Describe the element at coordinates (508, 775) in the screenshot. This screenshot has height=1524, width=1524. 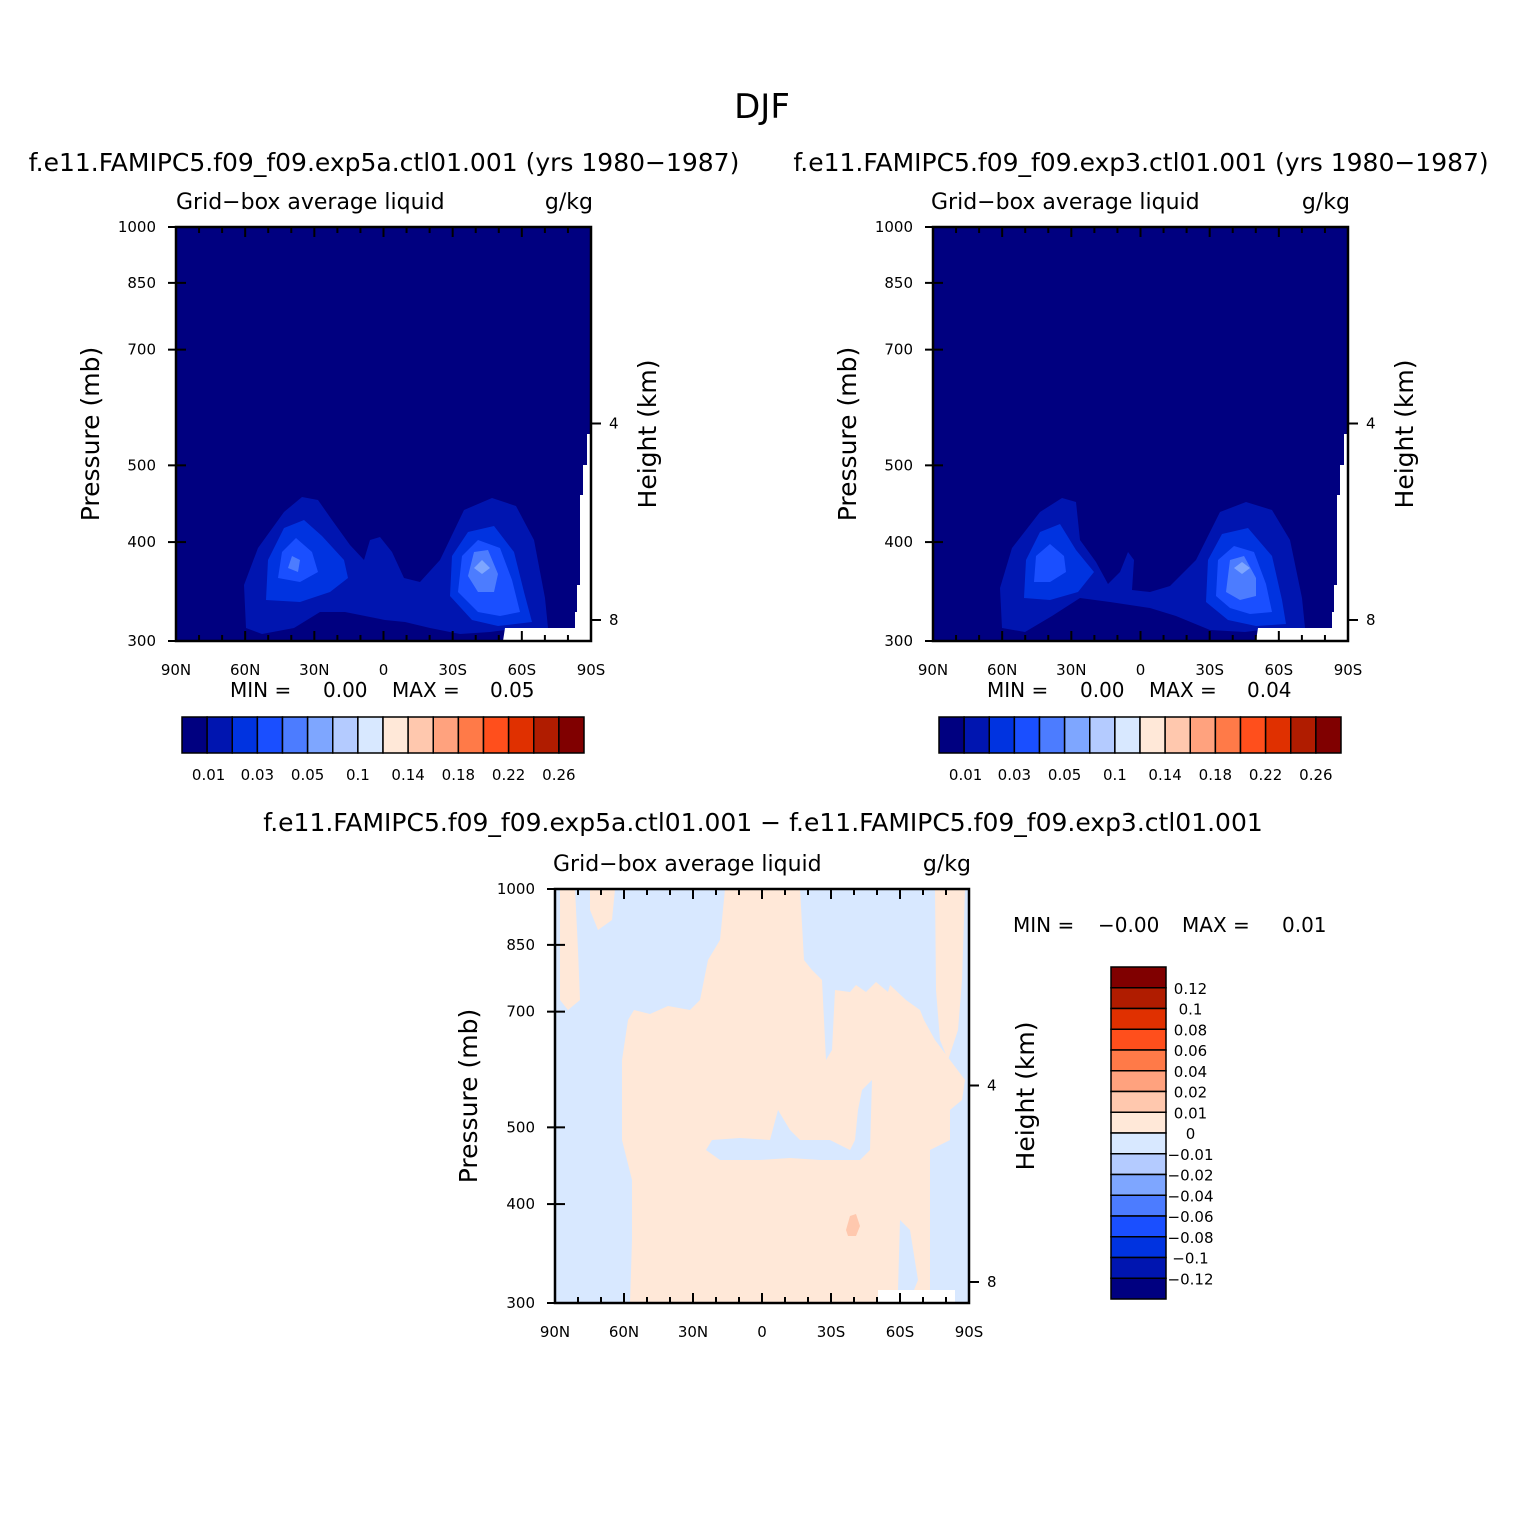
I see `colorbar-label: 0.22` at that location.